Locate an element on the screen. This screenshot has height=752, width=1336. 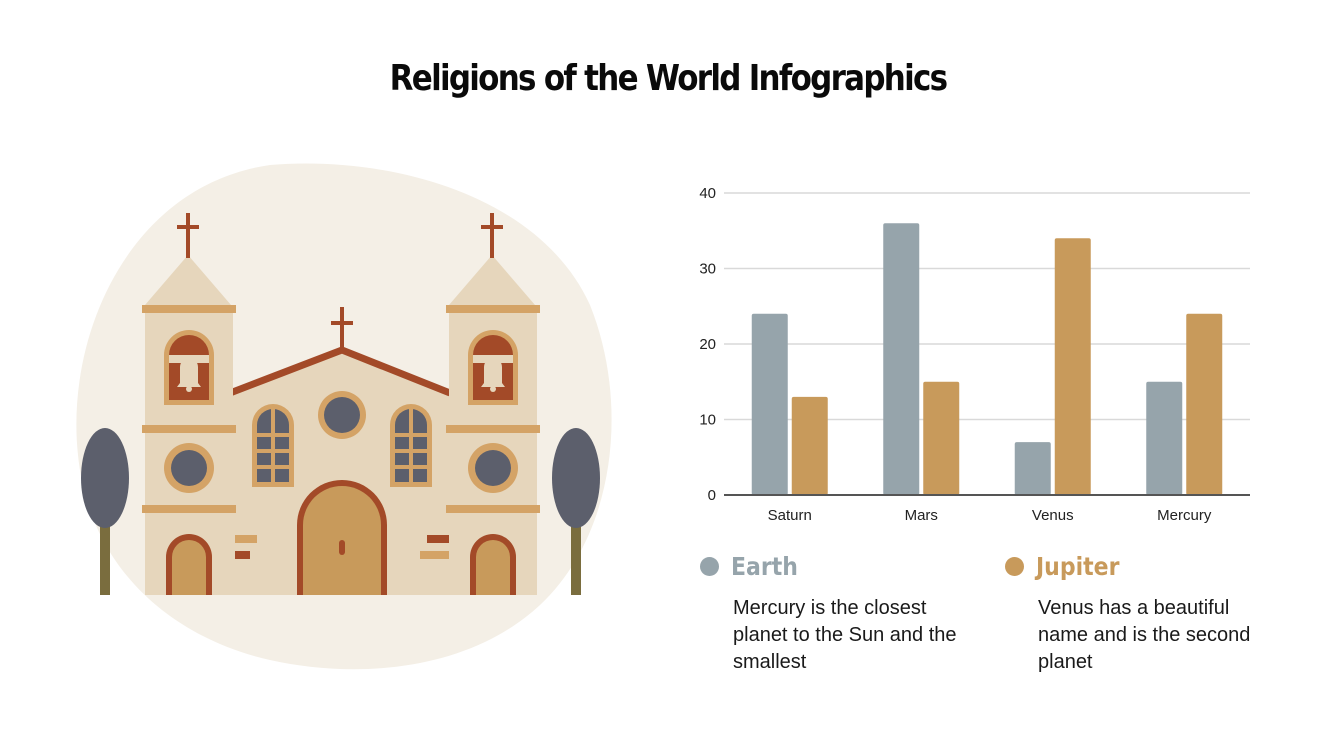
y-tick-label: 40 is located at coordinates (707, 193).